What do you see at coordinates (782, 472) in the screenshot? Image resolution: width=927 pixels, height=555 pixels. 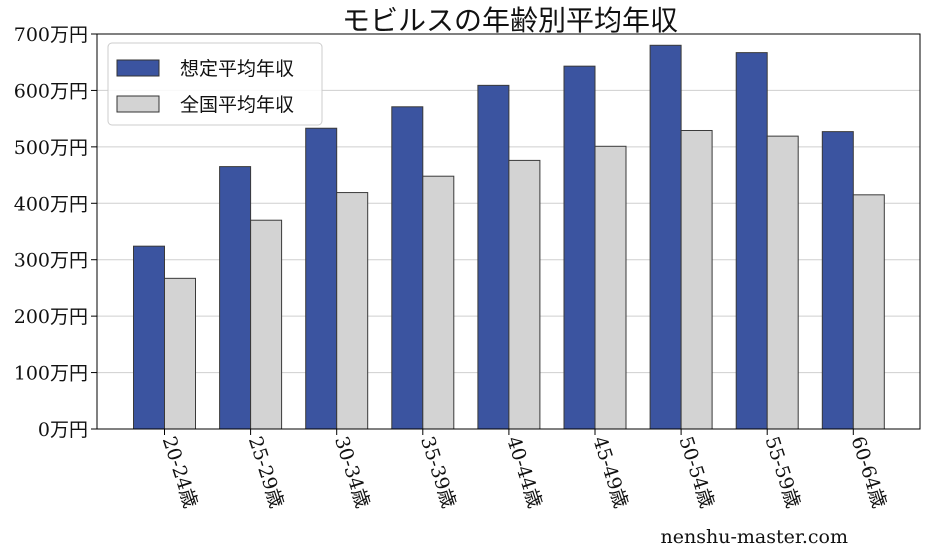 I see `x-tick-label: 55-59歳` at bounding box center [782, 472].